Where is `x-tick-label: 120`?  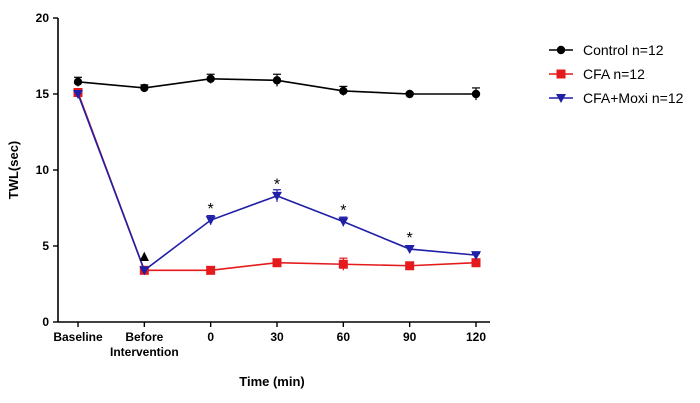 x-tick-label: 120 is located at coordinates (476, 337).